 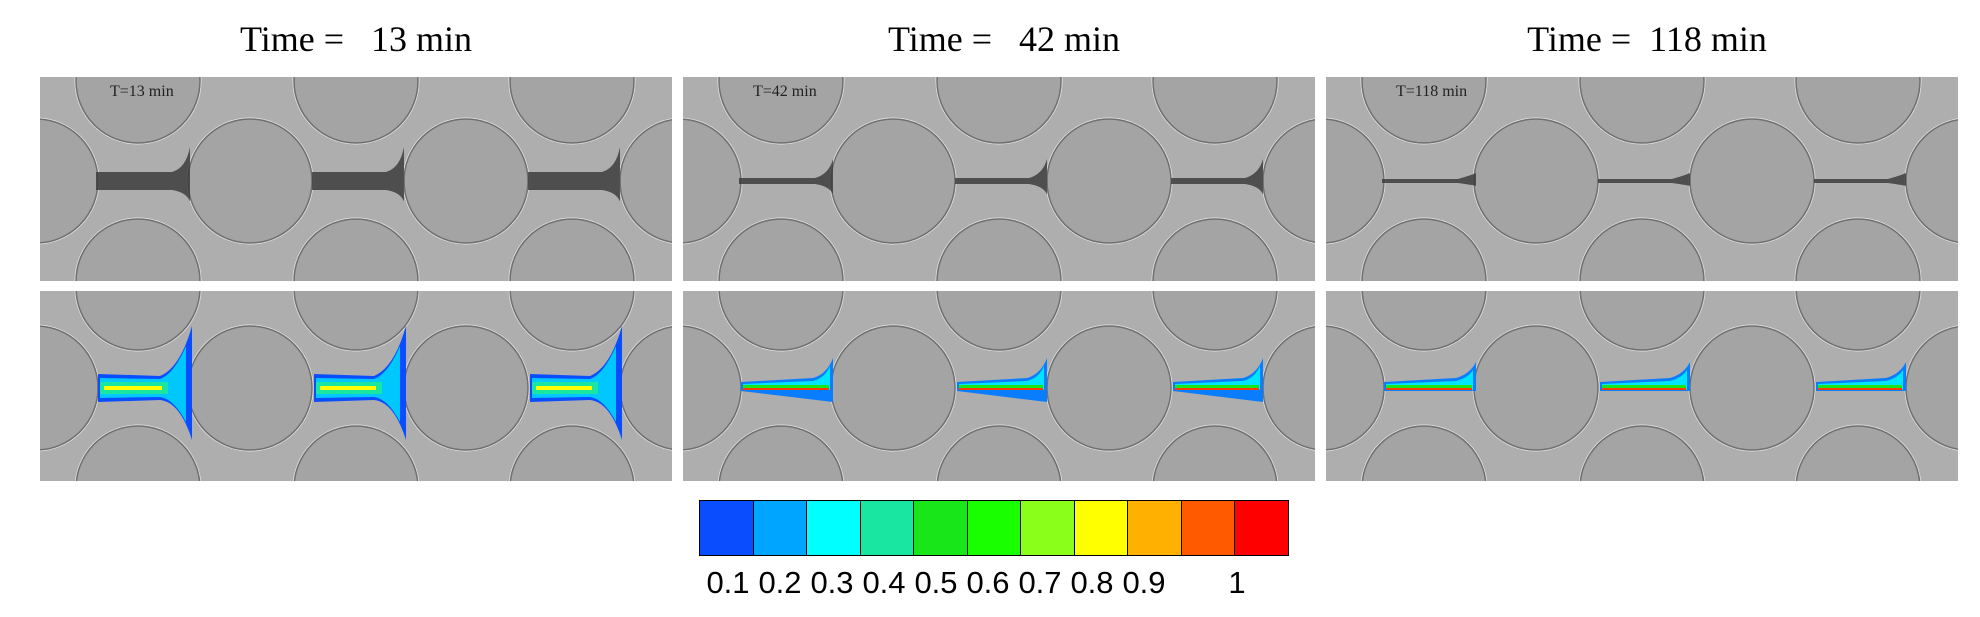 What do you see at coordinates (728, 582) in the screenshot?
I see `colorbar-tick: 0.1` at bounding box center [728, 582].